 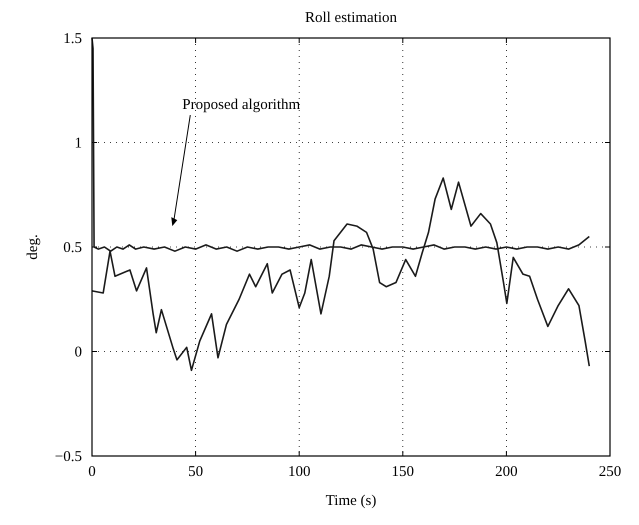 I want to click on y-tick-label: 1, so click(x=78, y=144).